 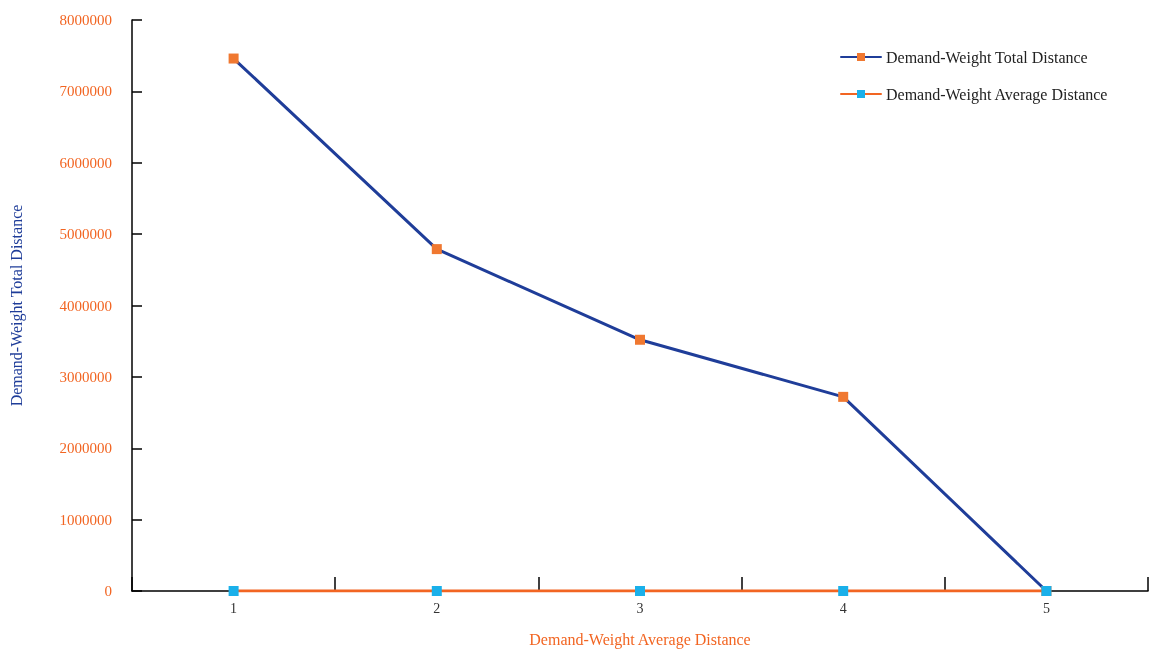 I want to click on x-tick-label: 4, so click(x=843, y=608).